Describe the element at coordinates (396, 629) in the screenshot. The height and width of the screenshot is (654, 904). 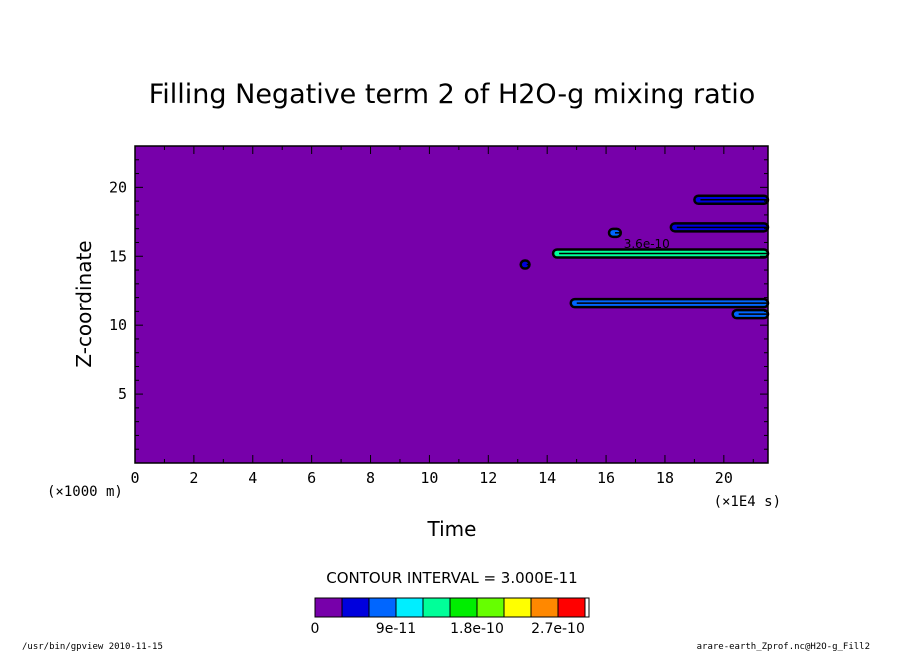
I see `colorbar-tick-label: 9e-11` at that location.